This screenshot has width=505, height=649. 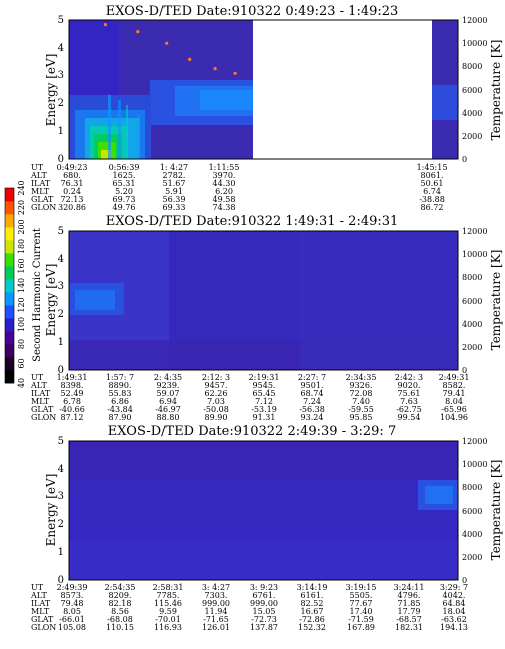 What do you see at coordinates (361, 611) in the screenshot?
I see `cell-mlt: 17.40` at bounding box center [361, 611].